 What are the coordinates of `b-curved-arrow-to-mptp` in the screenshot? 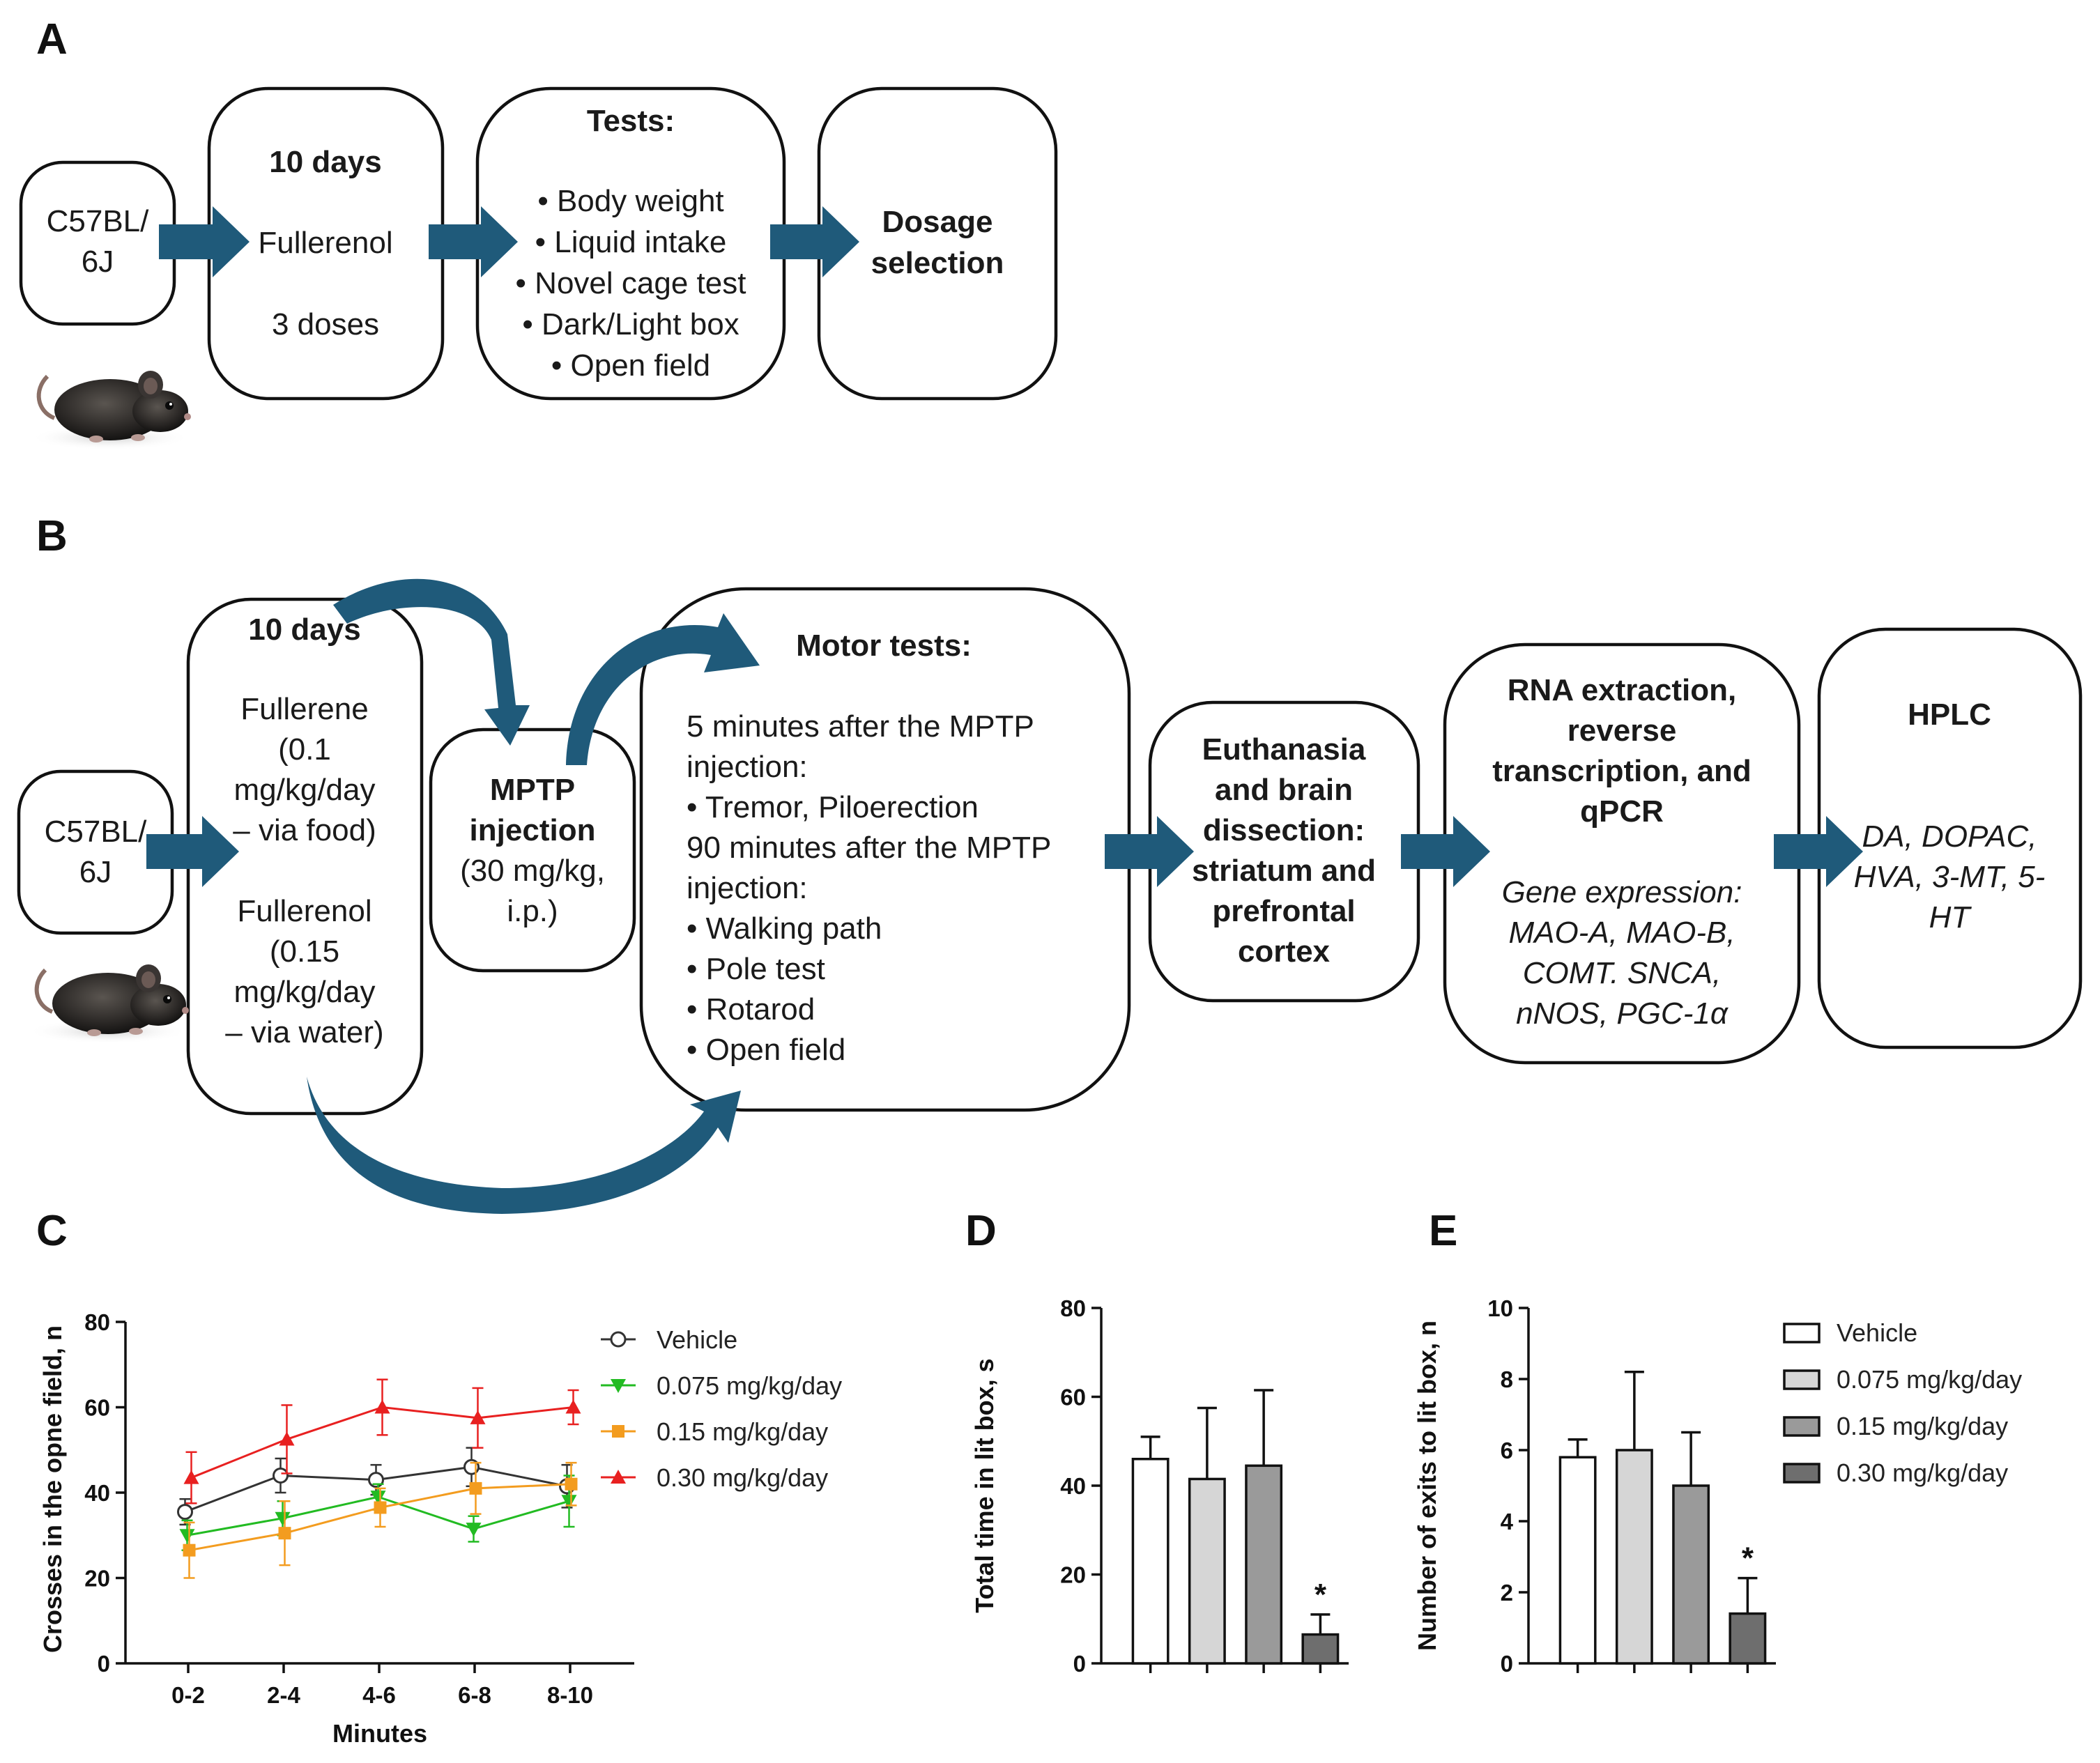 It's located at (431, 662).